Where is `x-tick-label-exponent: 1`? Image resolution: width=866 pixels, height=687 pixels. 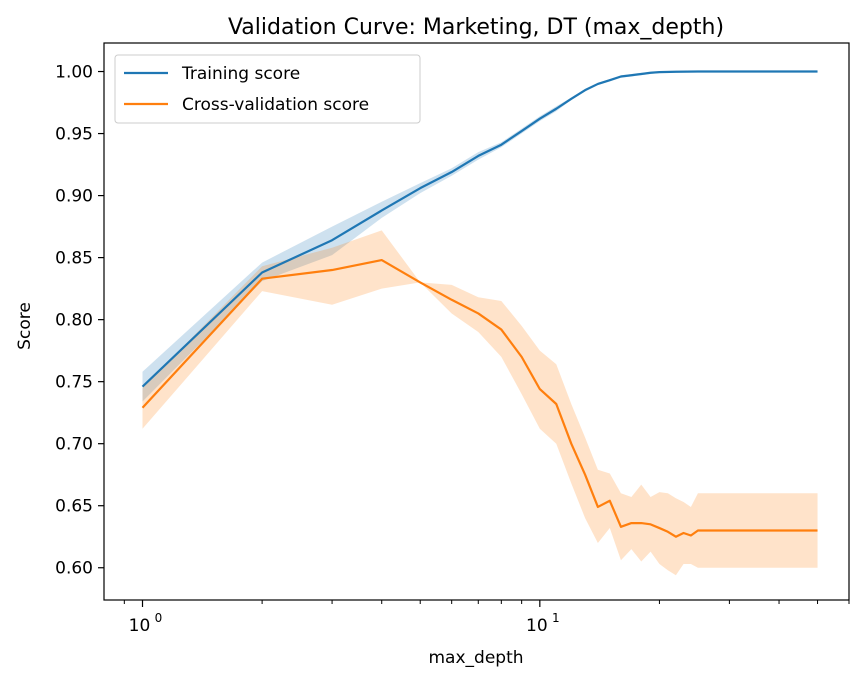
x-tick-label-exponent: 1 is located at coordinates (556, 618).